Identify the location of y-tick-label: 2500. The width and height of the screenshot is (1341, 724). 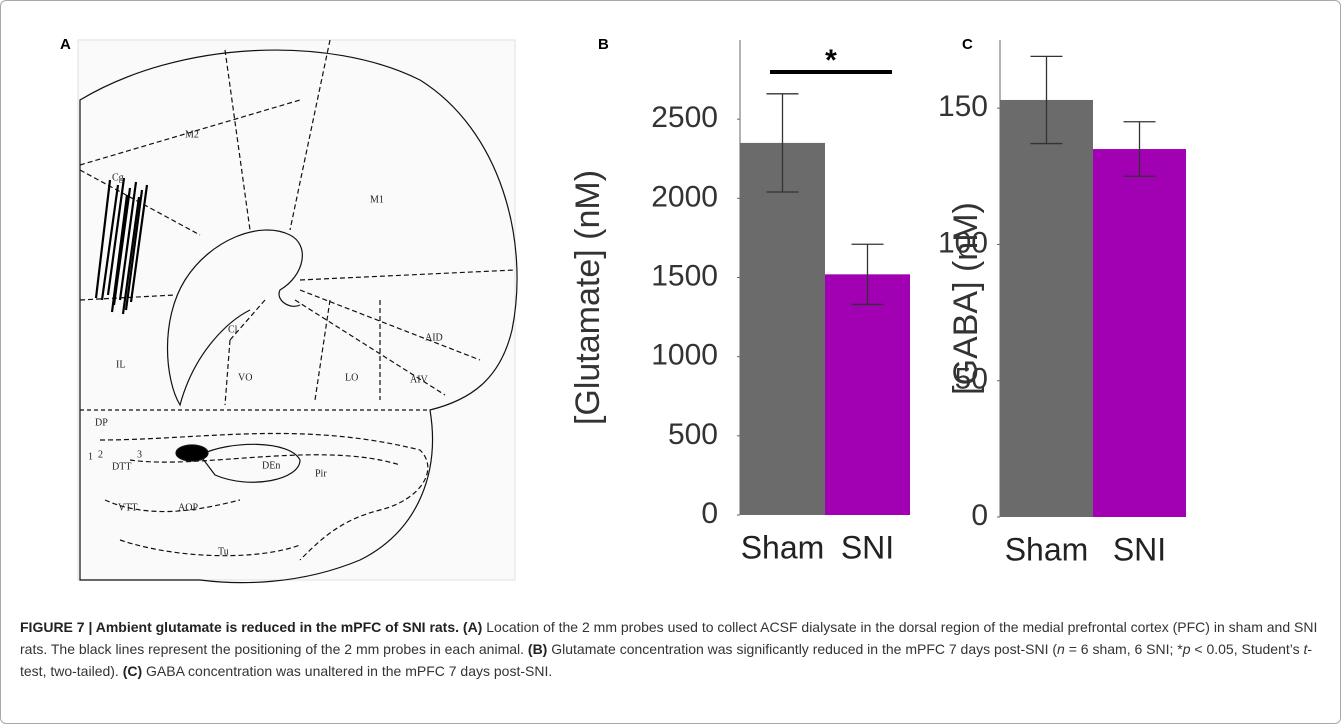
(684, 117).